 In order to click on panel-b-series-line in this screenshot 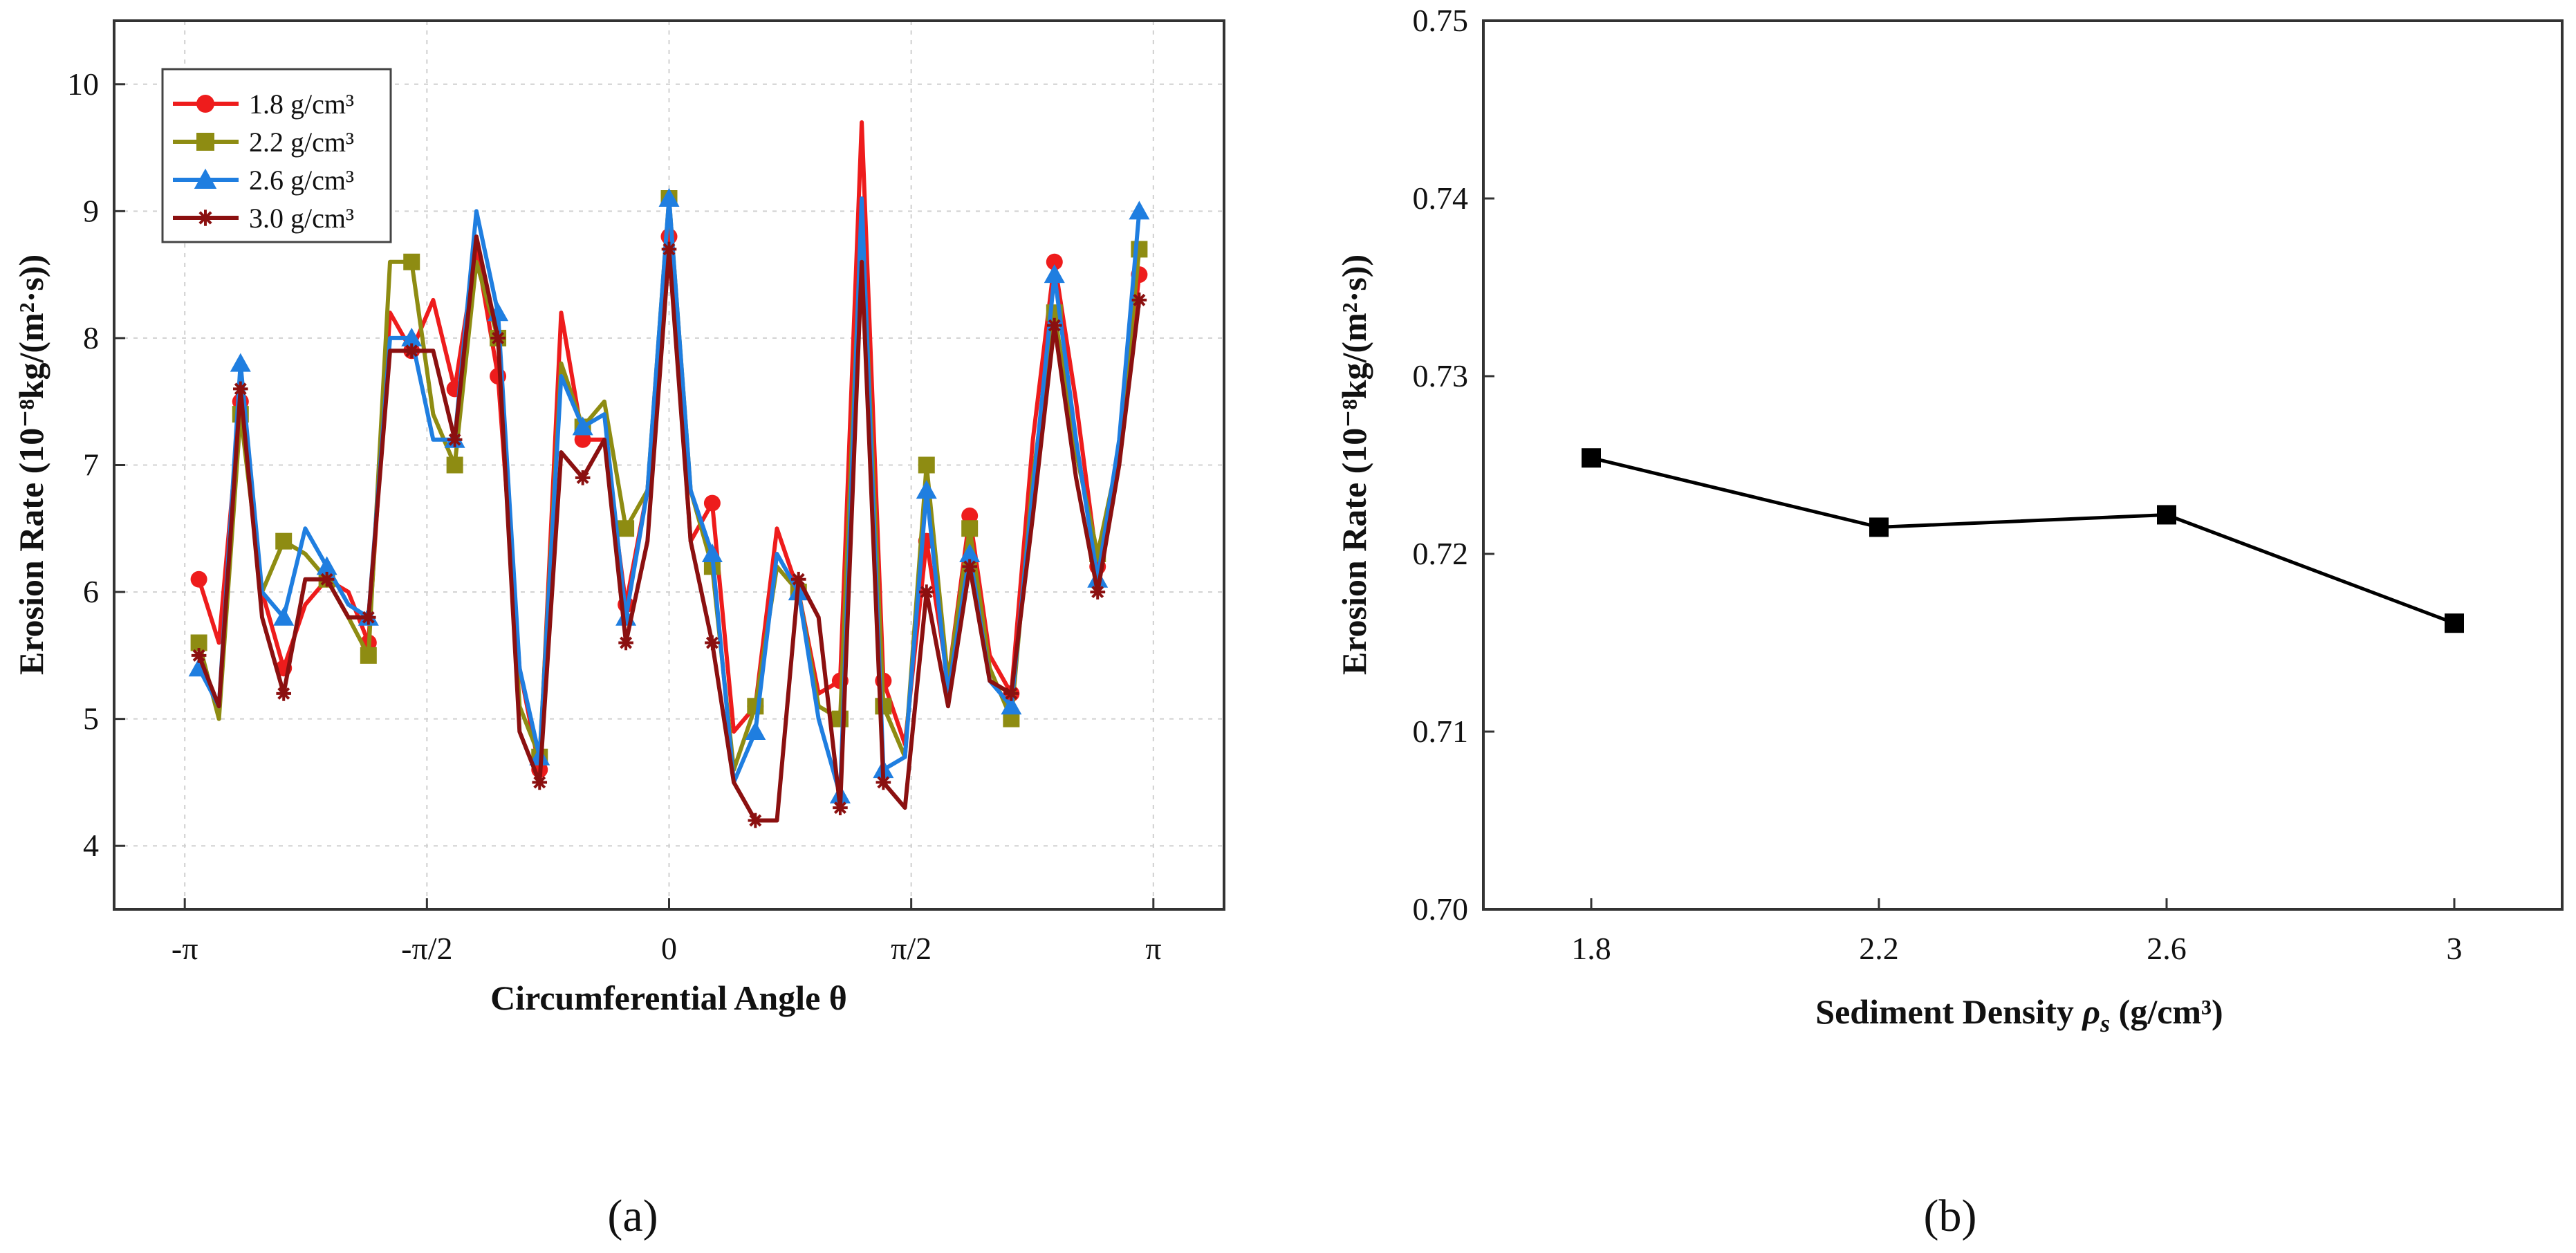, I will do `click(2023, 540)`.